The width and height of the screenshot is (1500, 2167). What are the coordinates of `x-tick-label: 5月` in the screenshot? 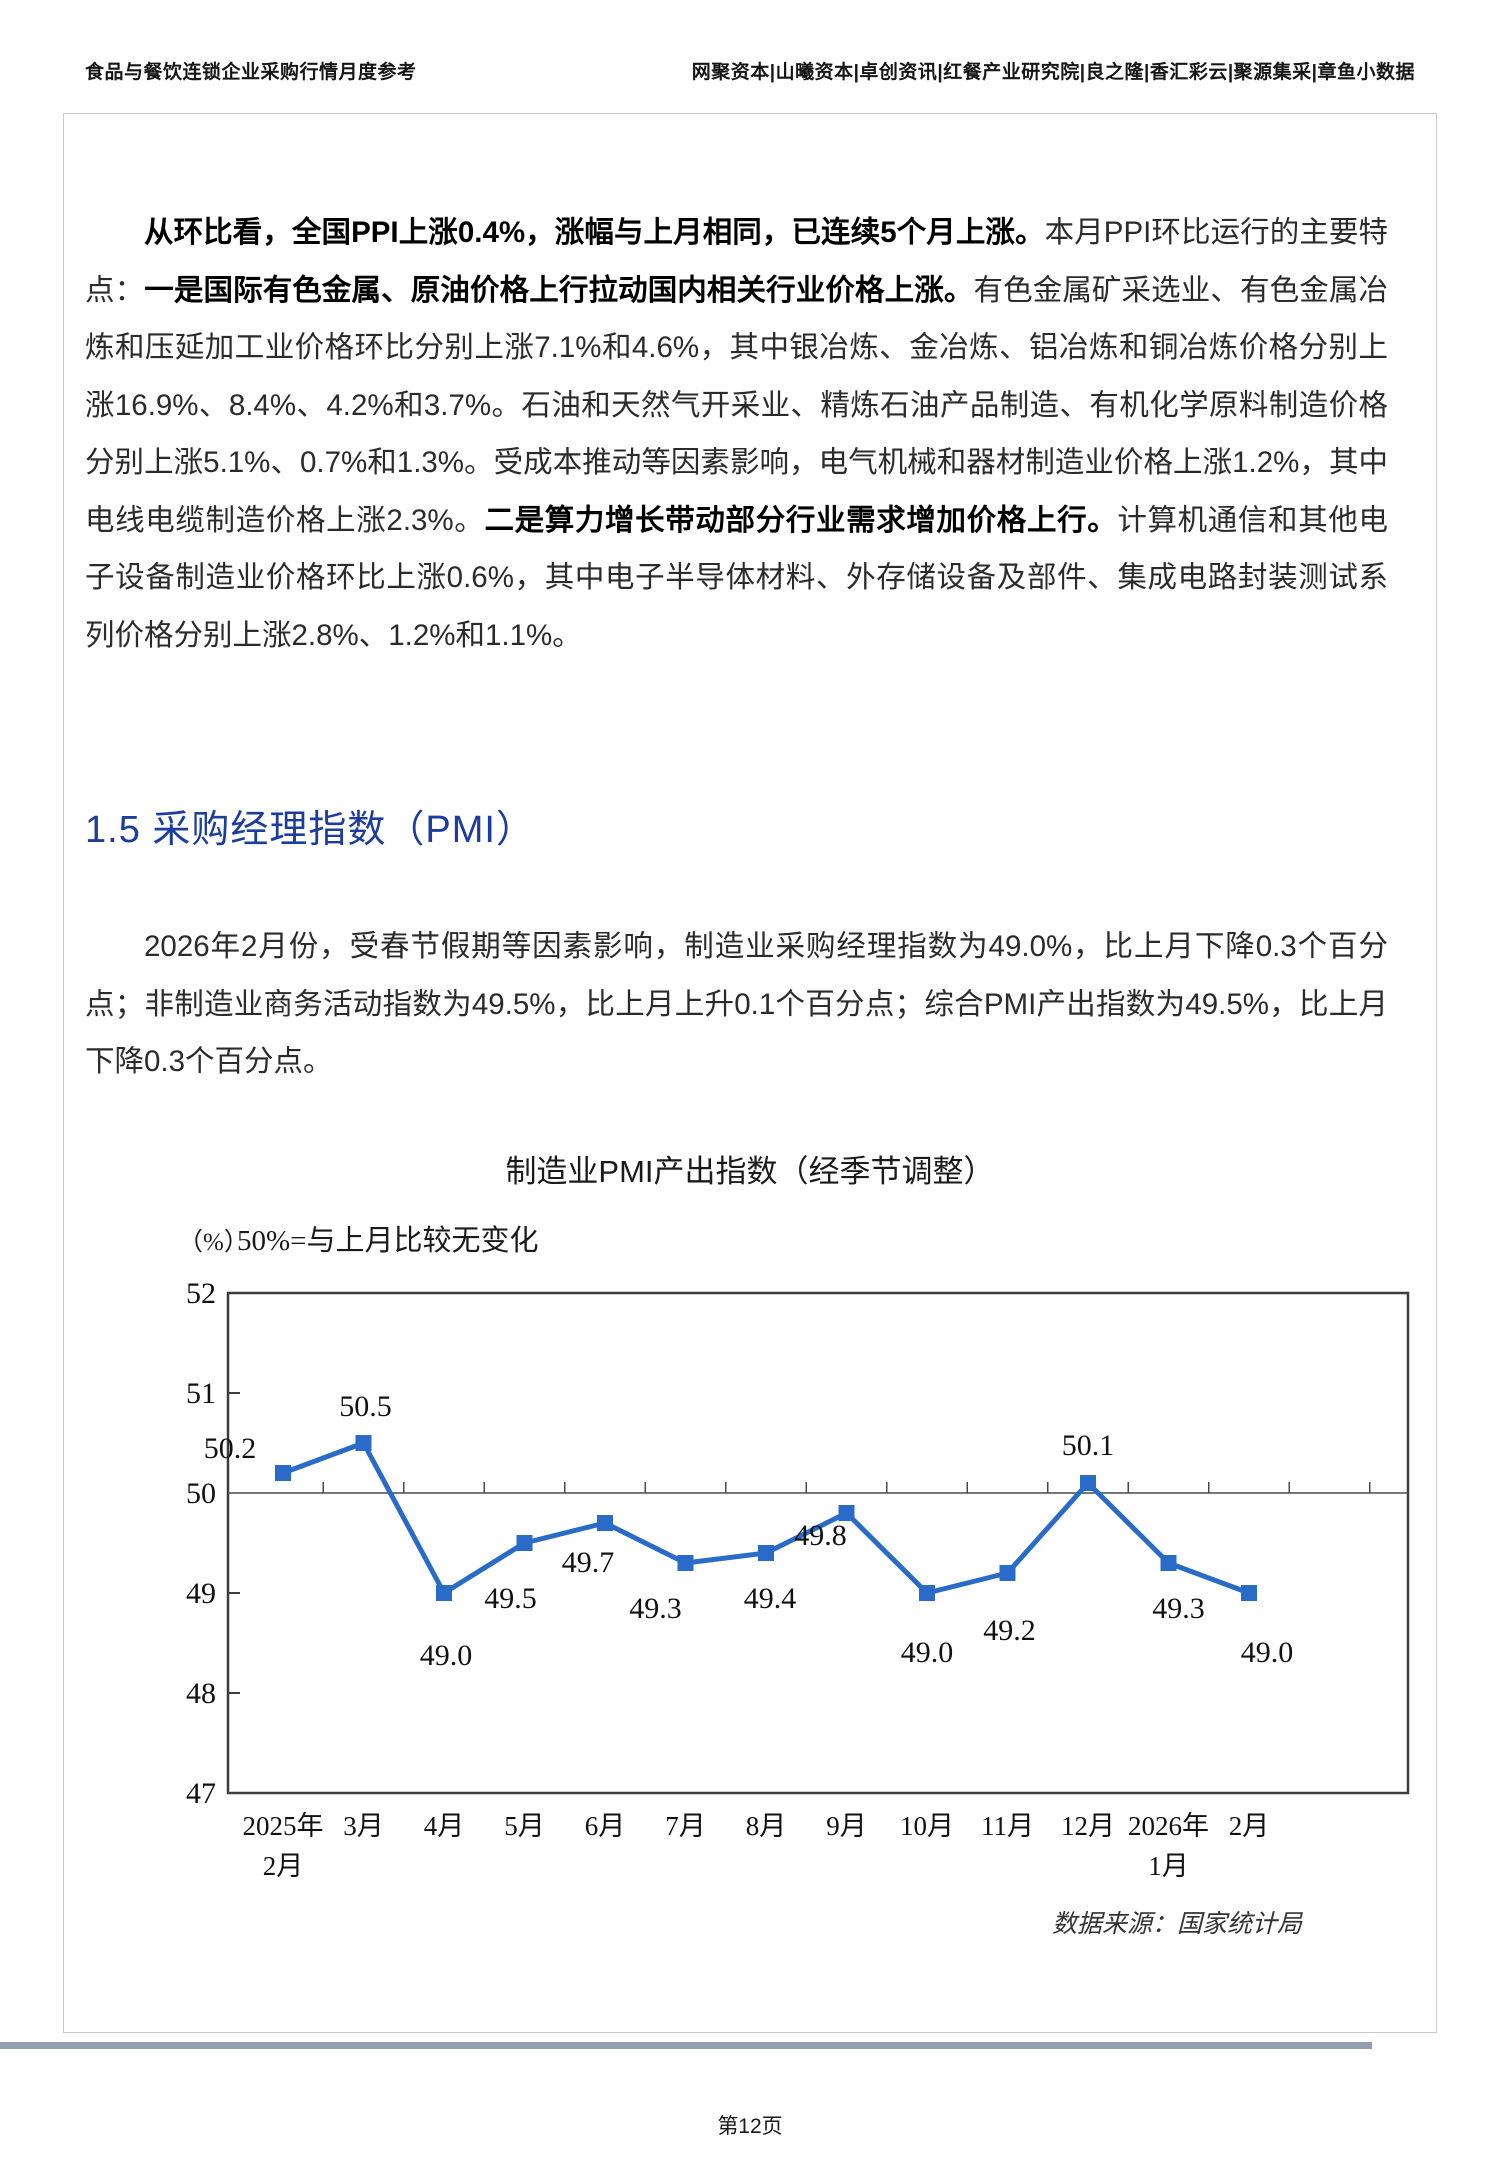 It's located at (524, 1826).